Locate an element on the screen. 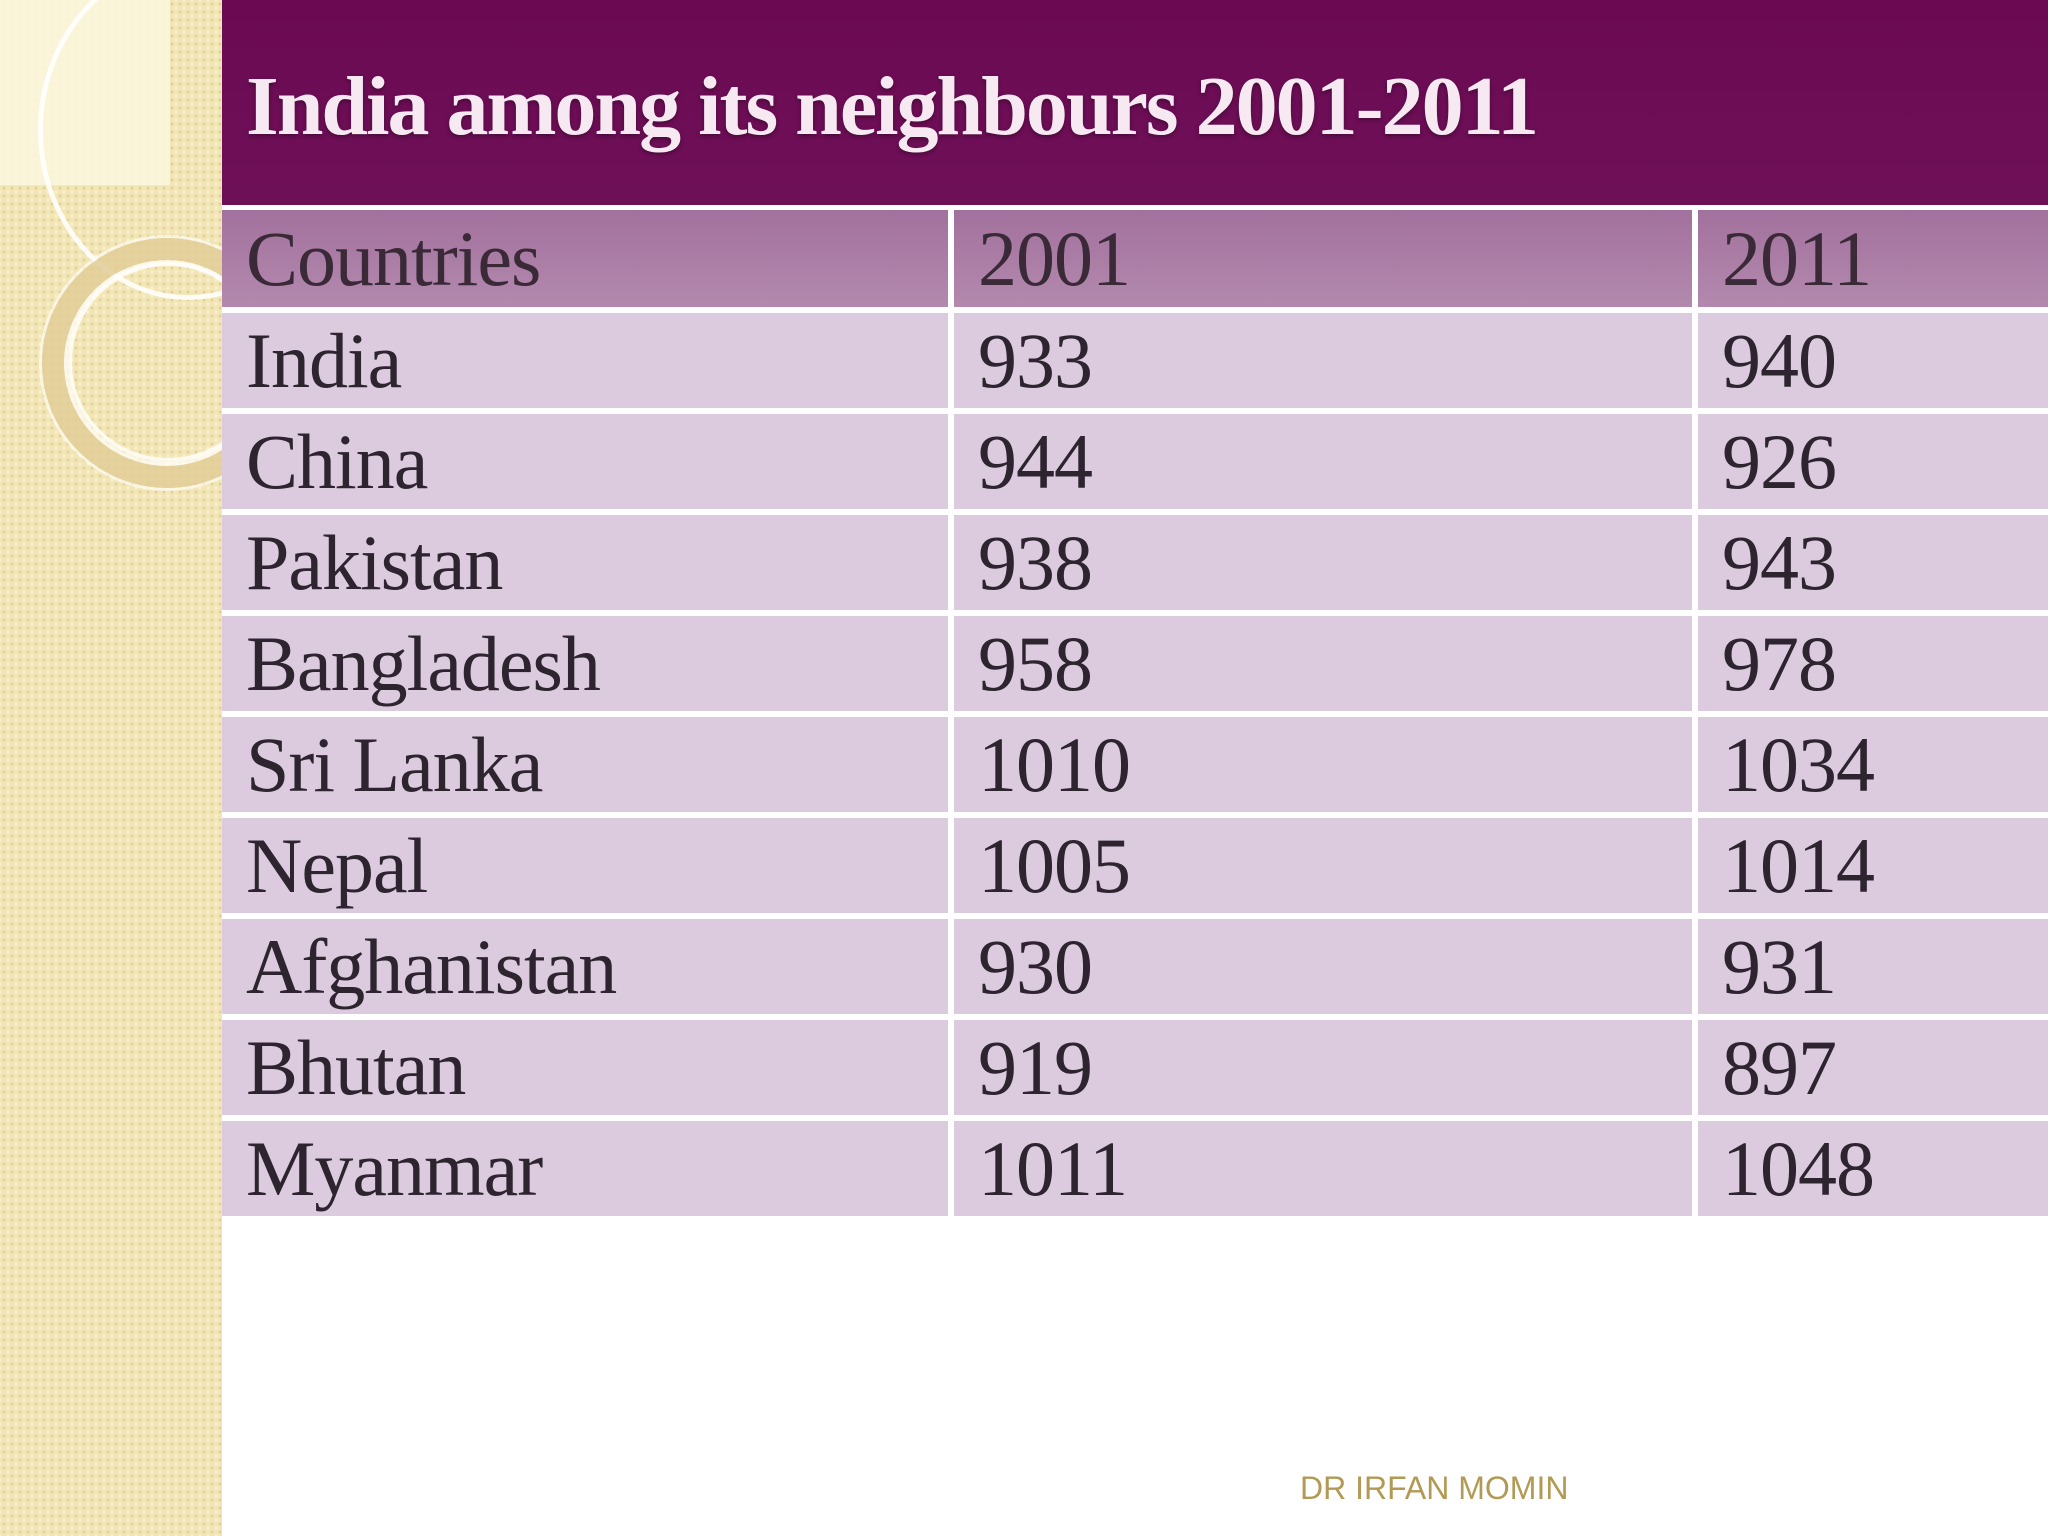  country-cell: Sri Lanka is located at coordinates (585, 764).